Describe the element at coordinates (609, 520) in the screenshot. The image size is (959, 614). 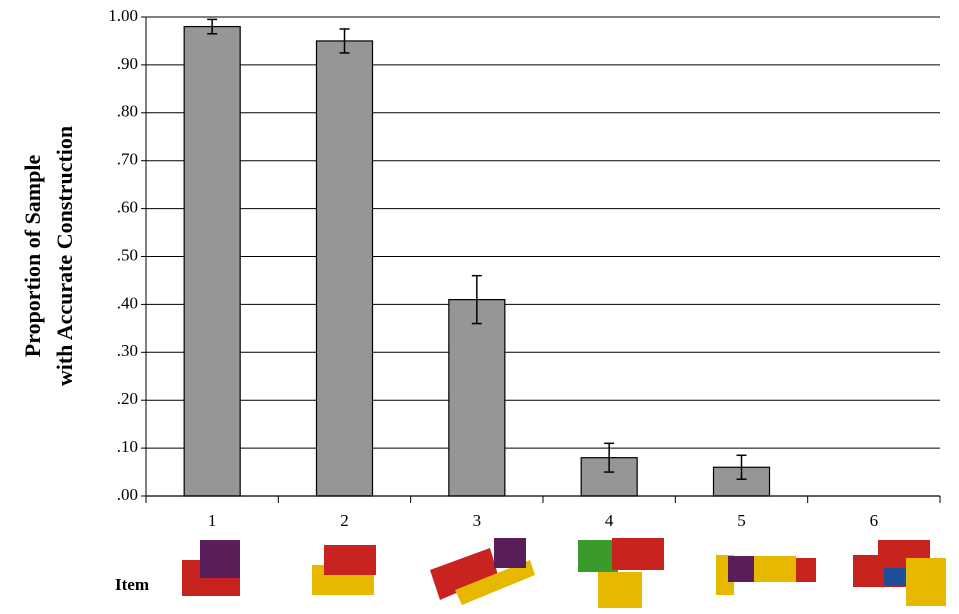
I see `x-tick-label: 4` at that location.